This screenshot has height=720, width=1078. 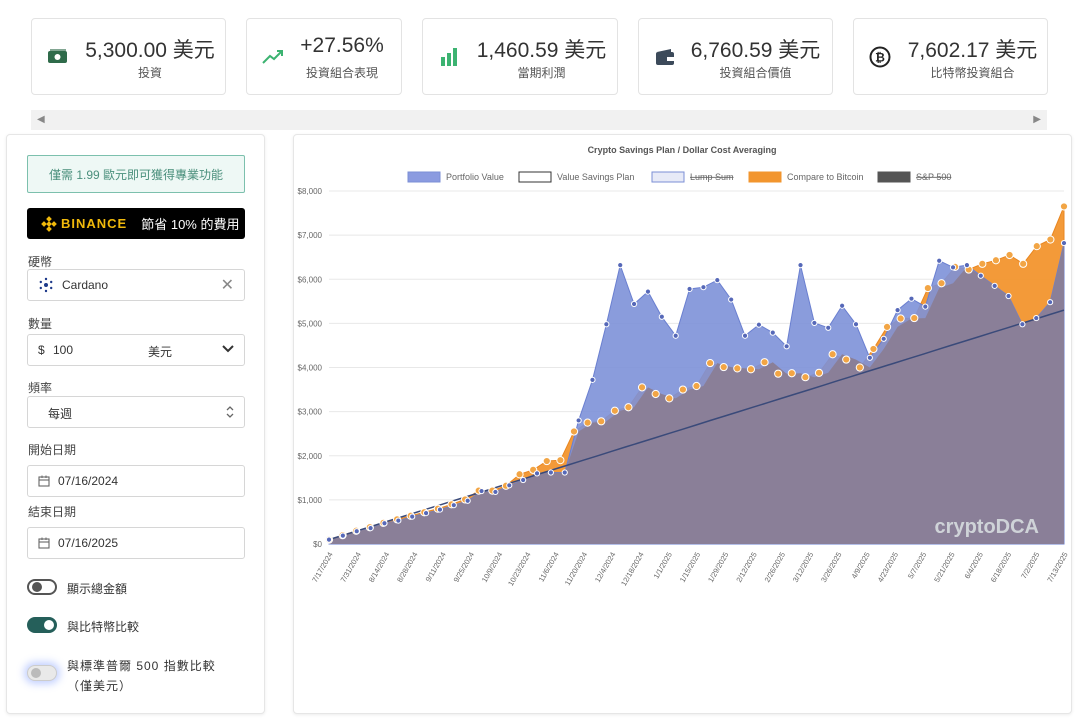 What do you see at coordinates (228, 350) in the screenshot?
I see `chevron-down-icon` at bounding box center [228, 350].